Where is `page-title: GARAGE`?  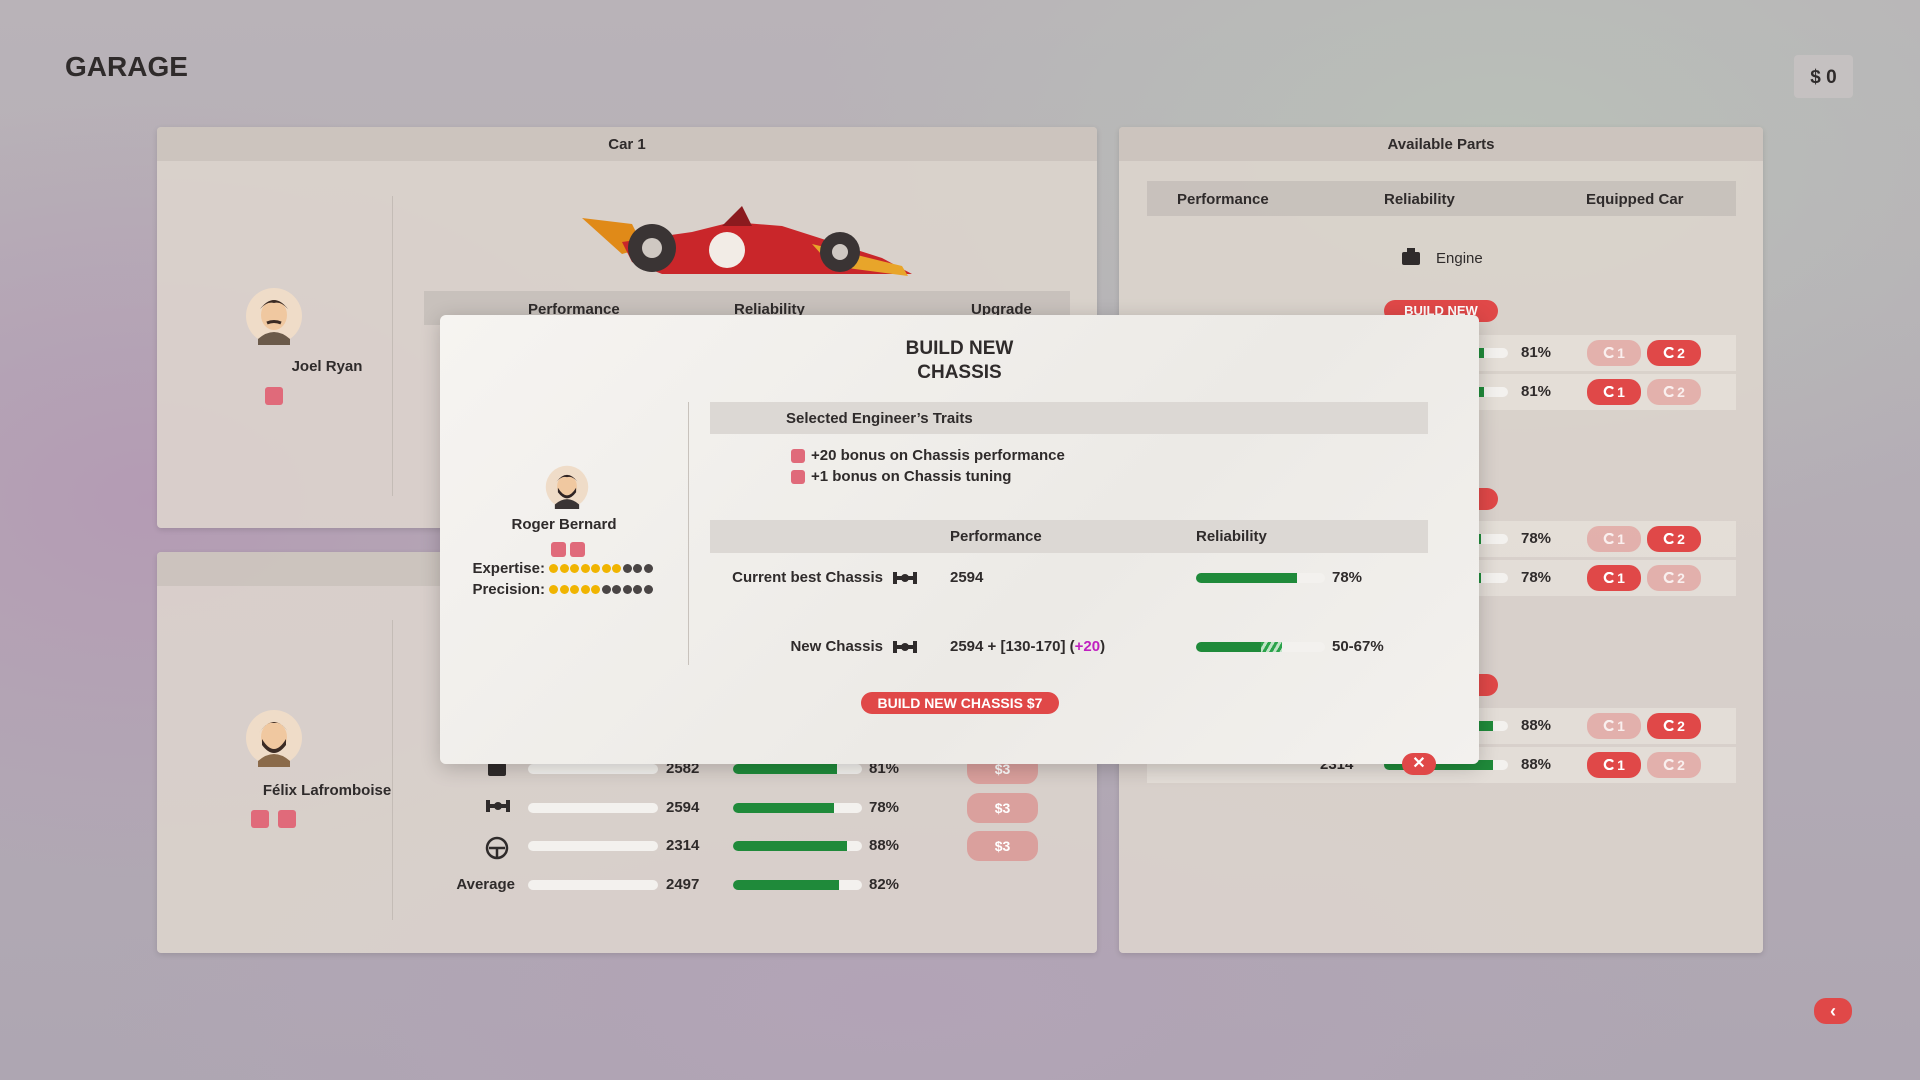
page-title: GARAGE is located at coordinates (126, 66).